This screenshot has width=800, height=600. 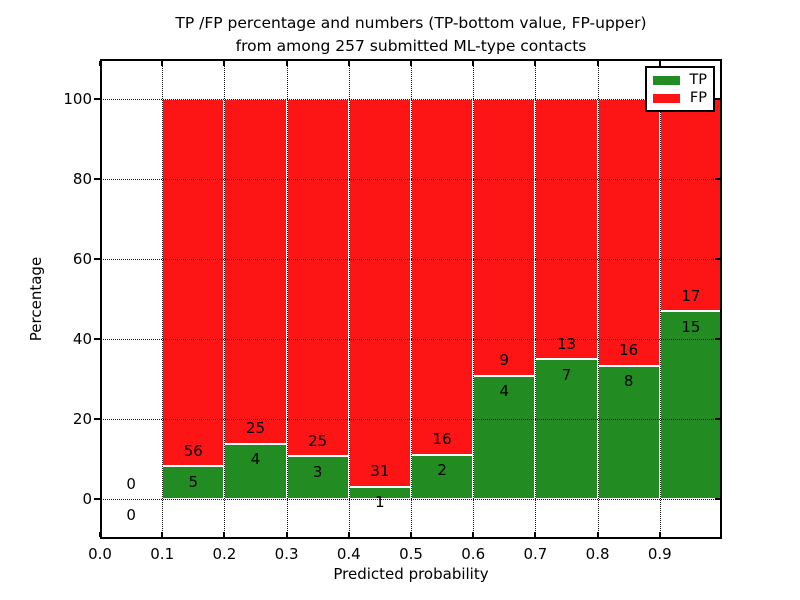 What do you see at coordinates (411, 554) in the screenshot?
I see `x-tick-label: 0.5` at bounding box center [411, 554].